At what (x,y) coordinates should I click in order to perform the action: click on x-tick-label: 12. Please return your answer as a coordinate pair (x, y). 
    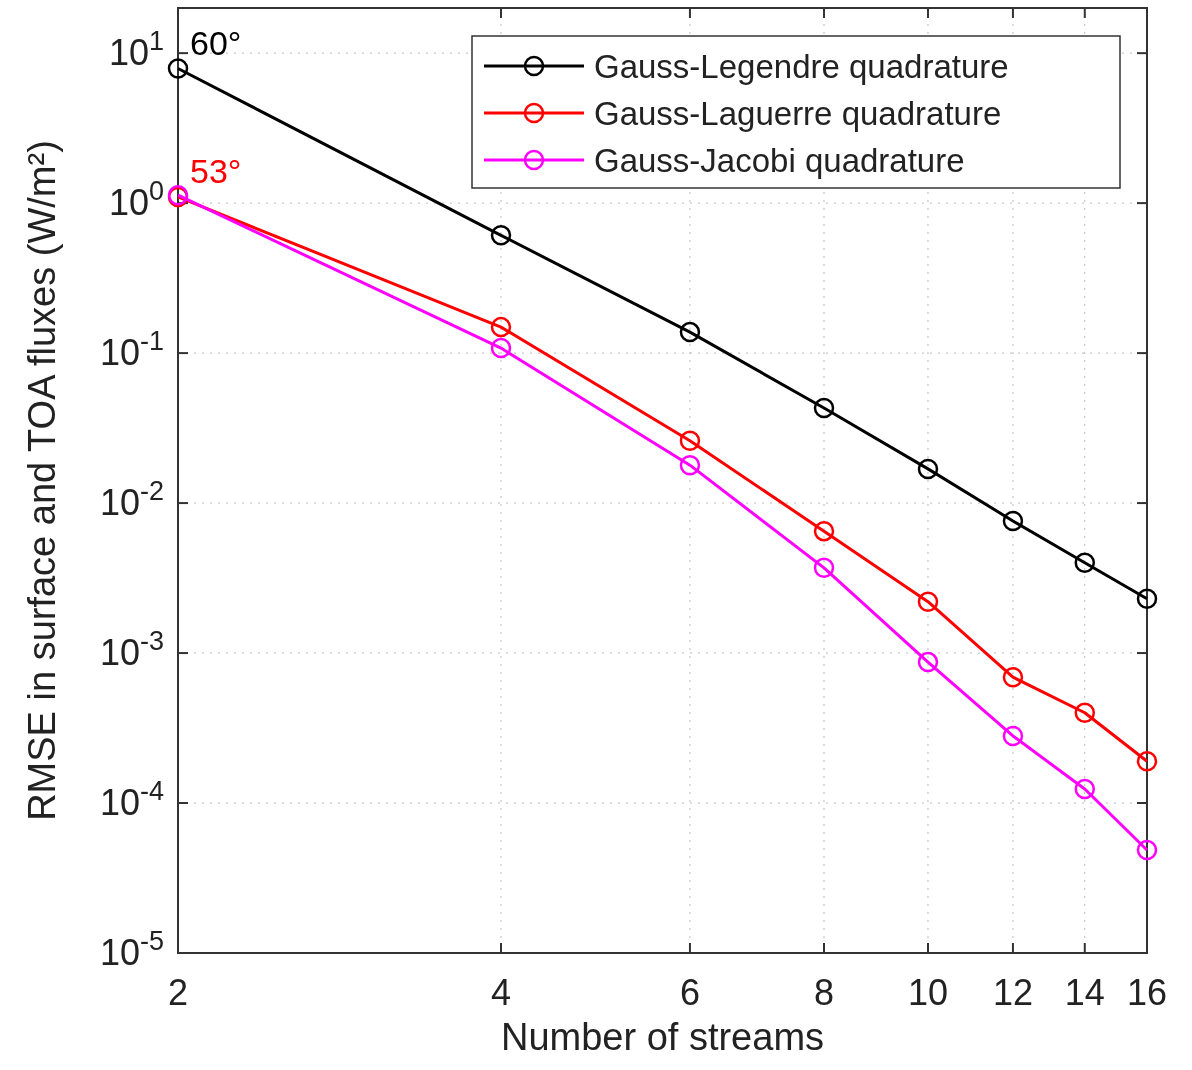
    Looking at the image, I should click on (1012, 992).